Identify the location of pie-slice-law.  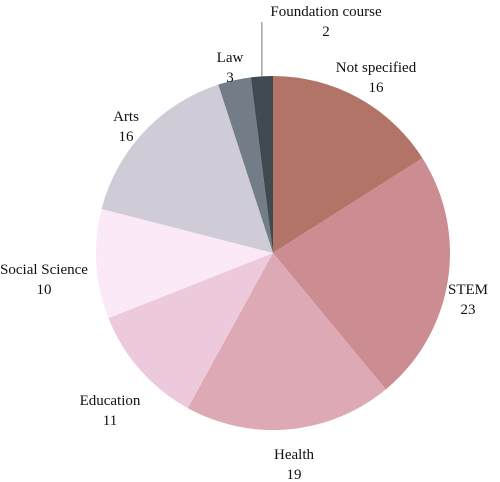
(245, 165).